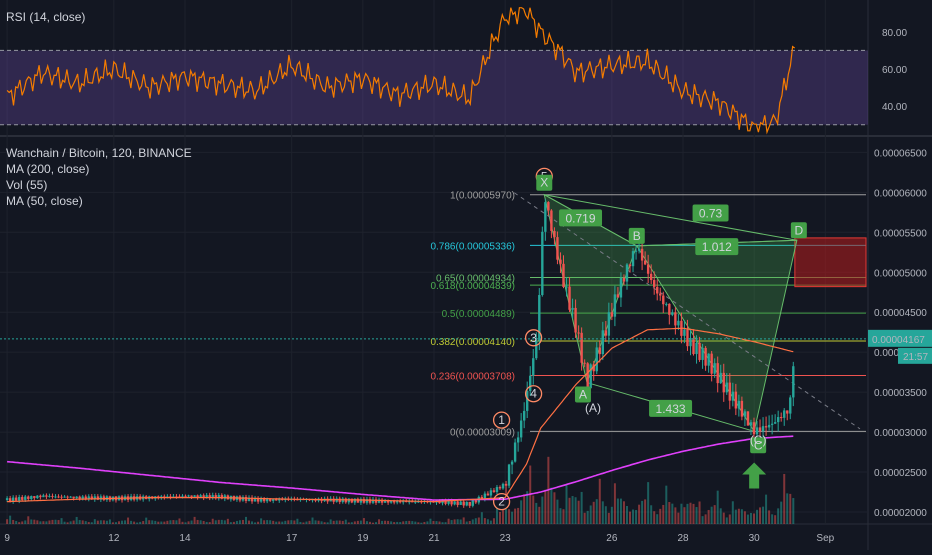  What do you see at coordinates (501, 502) in the screenshot?
I see `wave-label-2: 2` at bounding box center [501, 502].